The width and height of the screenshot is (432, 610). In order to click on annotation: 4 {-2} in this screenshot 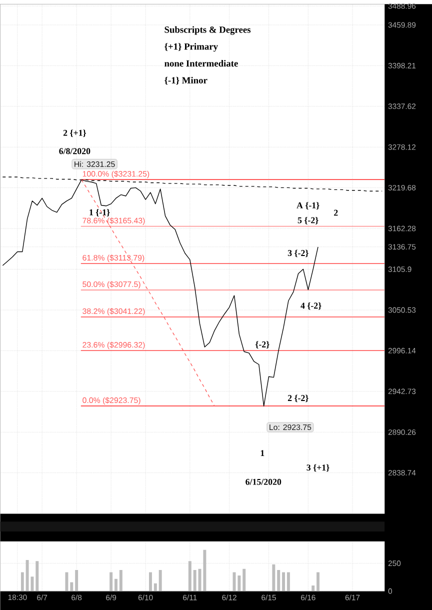, I will do `click(311, 306)`.